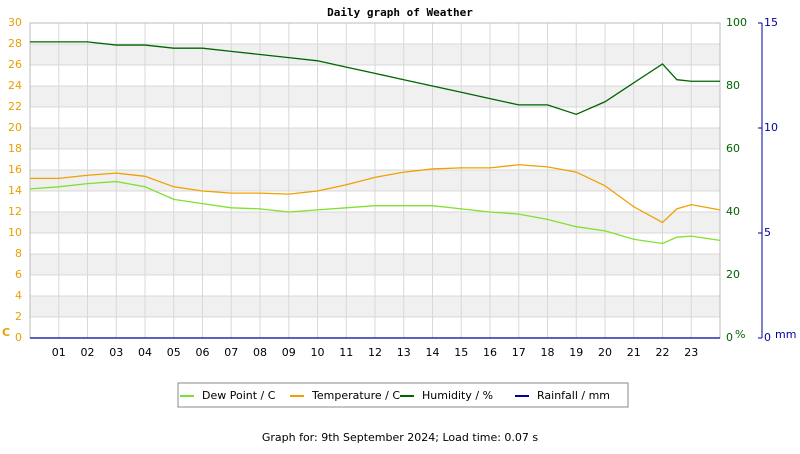 The image size is (800, 454). What do you see at coordinates (767, 337) in the screenshot?
I see `y3-tick-label: 0` at bounding box center [767, 337].